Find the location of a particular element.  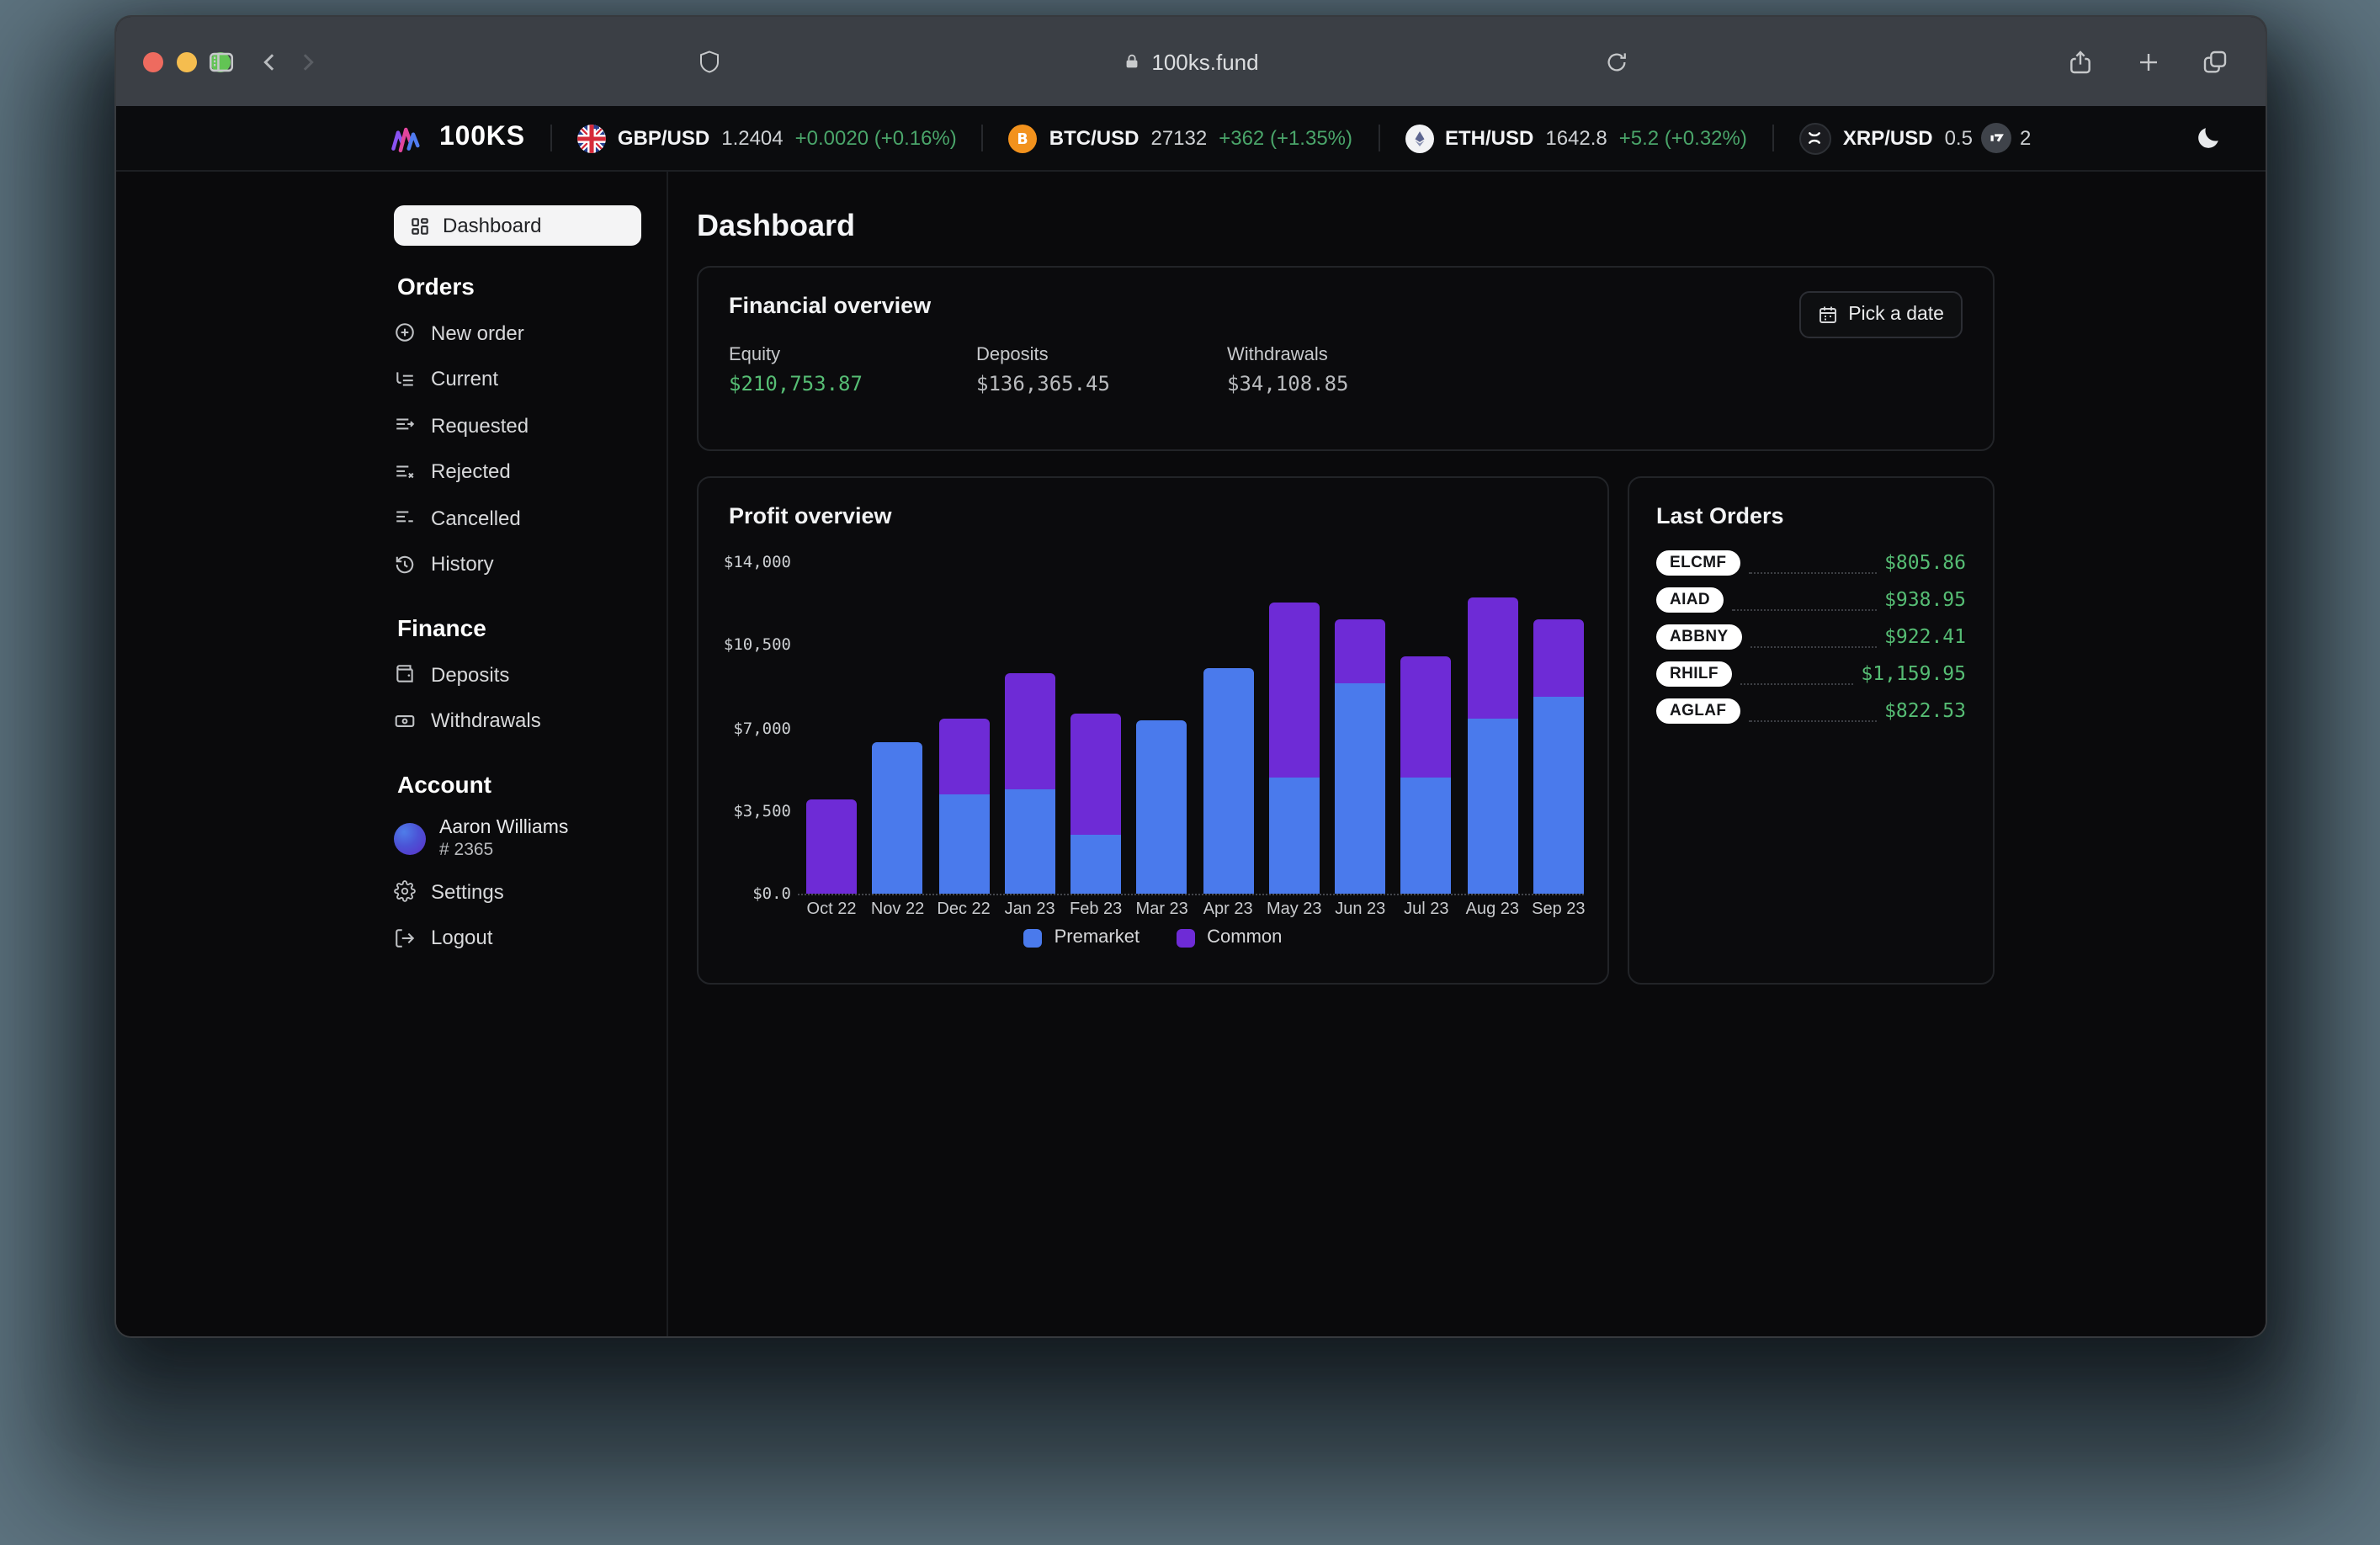

xrp-icon is located at coordinates (1814, 138).